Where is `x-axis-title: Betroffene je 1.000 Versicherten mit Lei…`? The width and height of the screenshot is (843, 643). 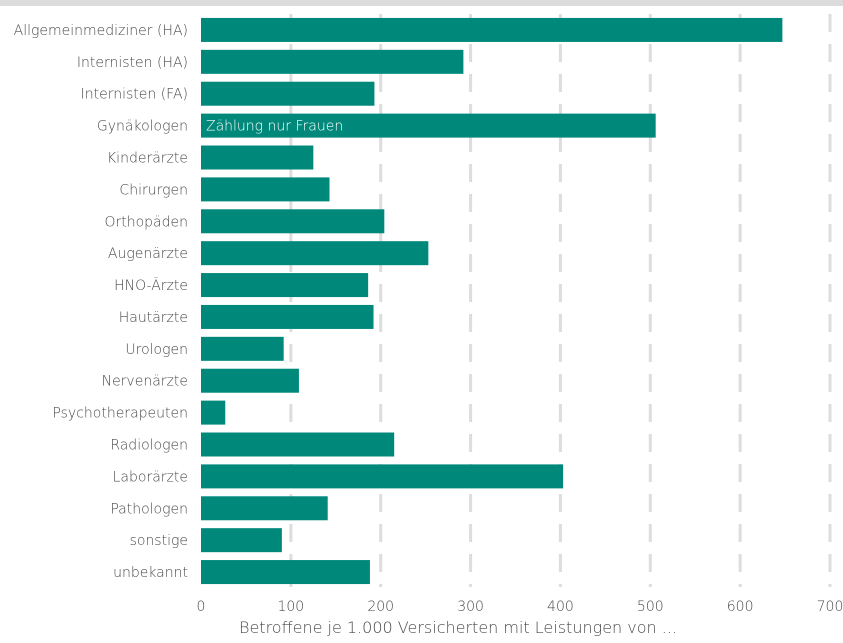
x-axis-title: Betroffene je 1.000 Versicherten mit Lei… is located at coordinates (458, 627).